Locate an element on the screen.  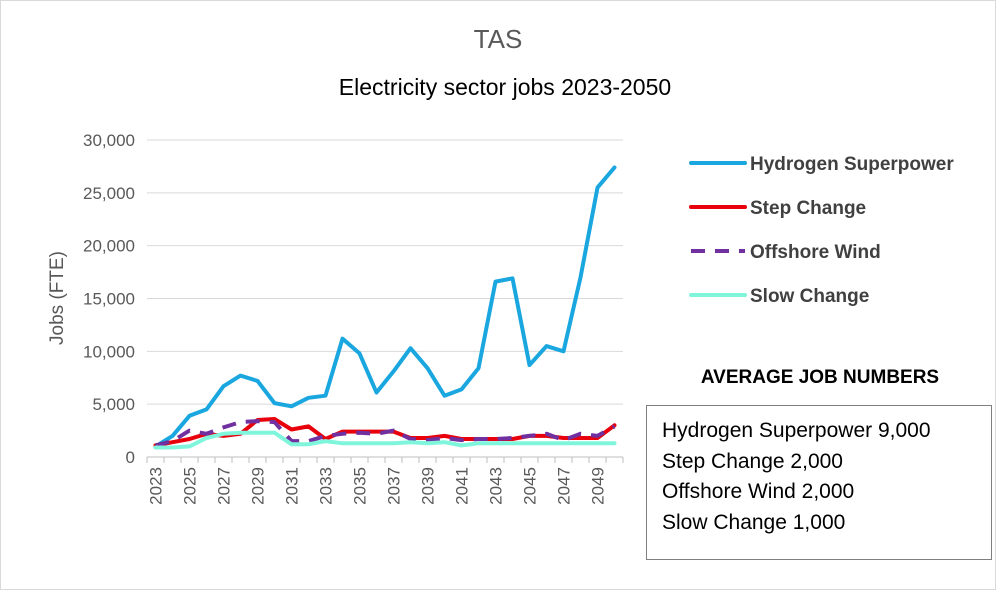
y-tick-label: 20,000 is located at coordinates (109, 246).